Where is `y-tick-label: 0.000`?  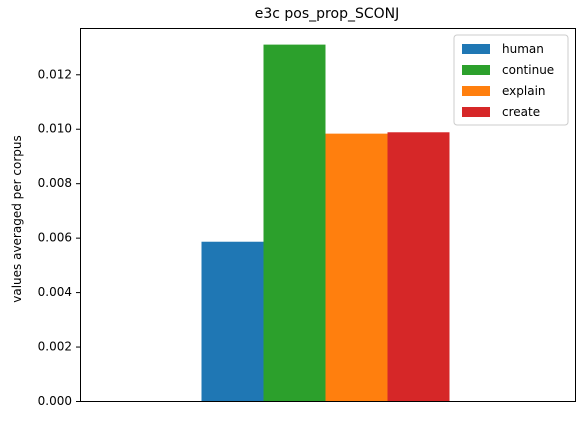
y-tick-label: 0.000 is located at coordinates (55, 401).